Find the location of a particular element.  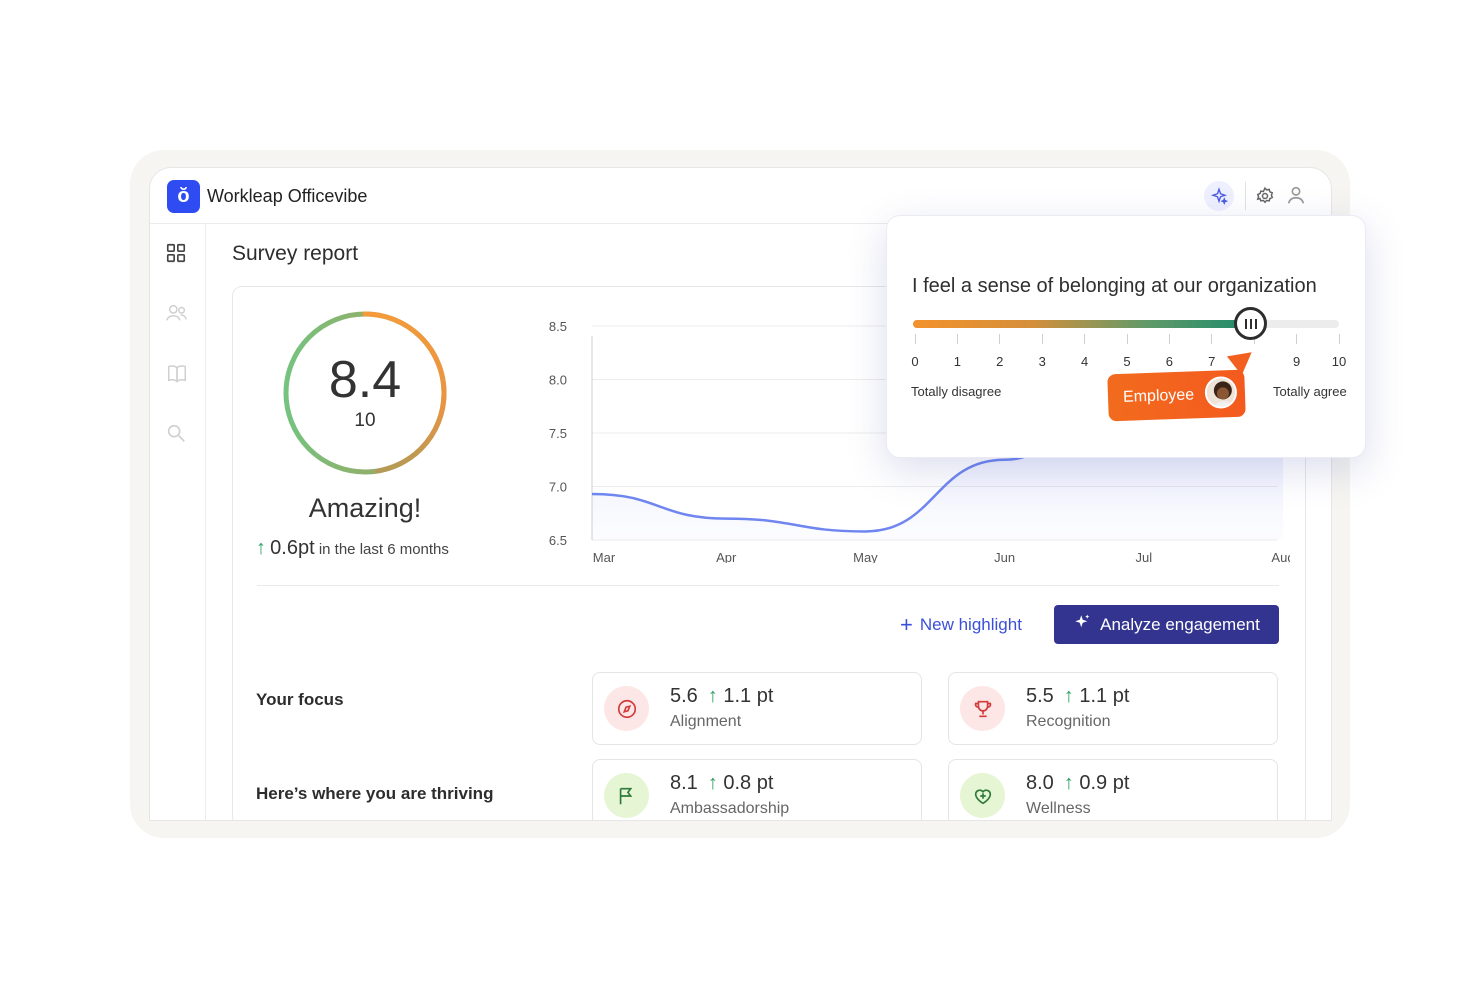

analyze-engagement-label: Analyze engagement is located at coordinates (1180, 624).